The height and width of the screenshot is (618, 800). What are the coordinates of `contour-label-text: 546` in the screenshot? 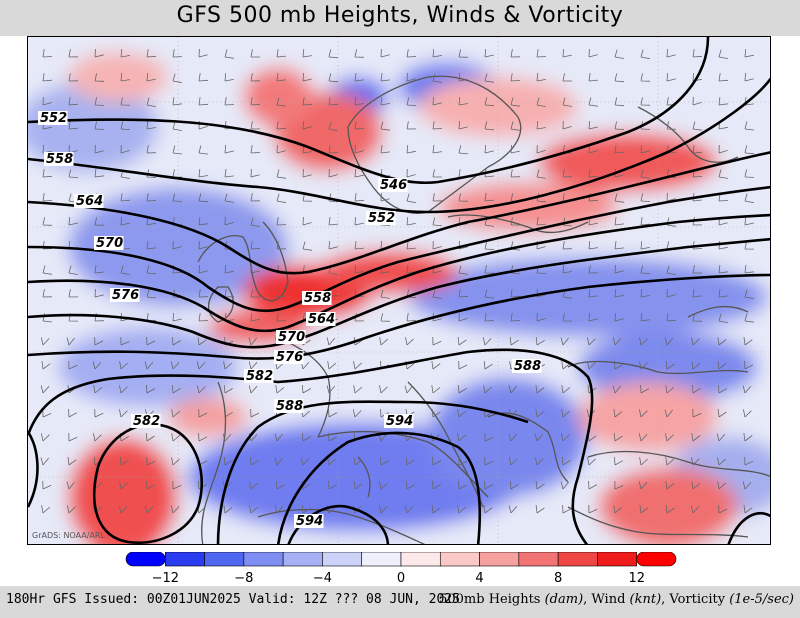 It's located at (393, 185).